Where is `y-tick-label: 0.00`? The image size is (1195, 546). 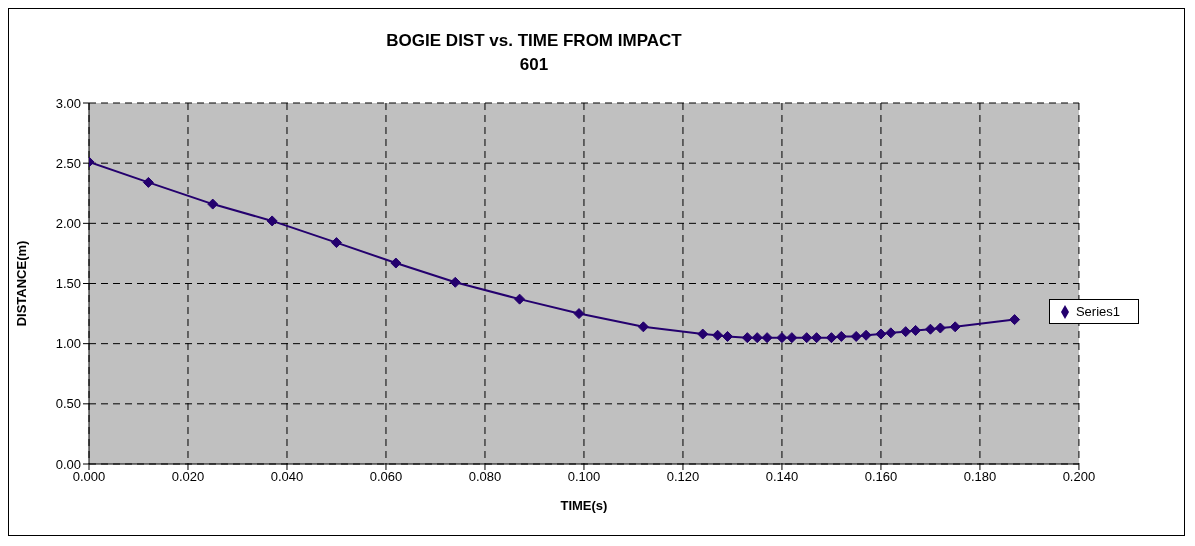
y-tick-label: 0.00 is located at coordinates (68, 464).